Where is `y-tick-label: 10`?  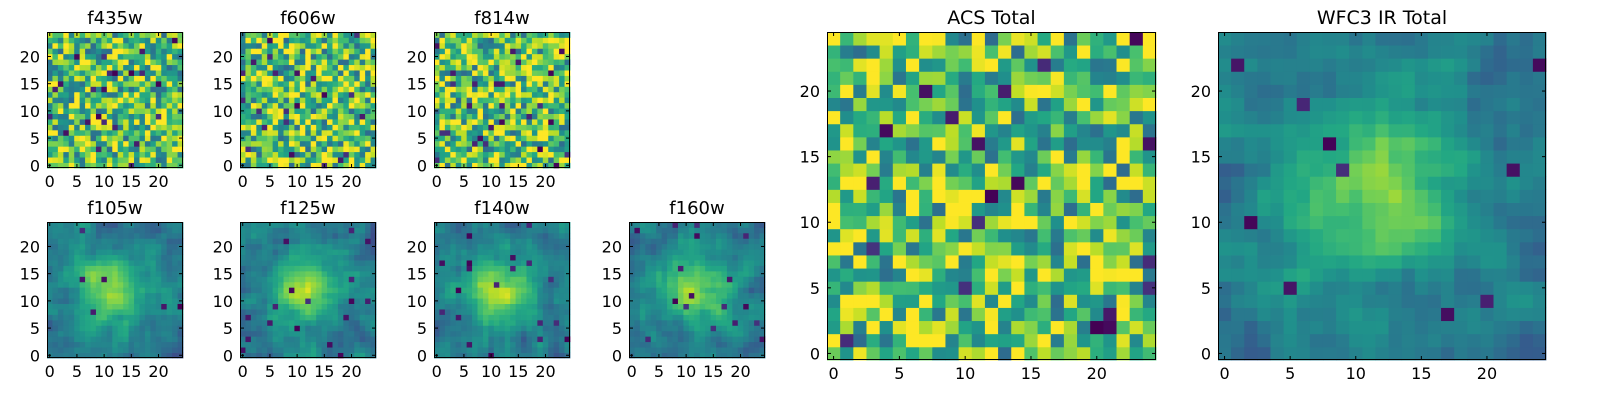 y-tick-label: 10 is located at coordinates (612, 301).